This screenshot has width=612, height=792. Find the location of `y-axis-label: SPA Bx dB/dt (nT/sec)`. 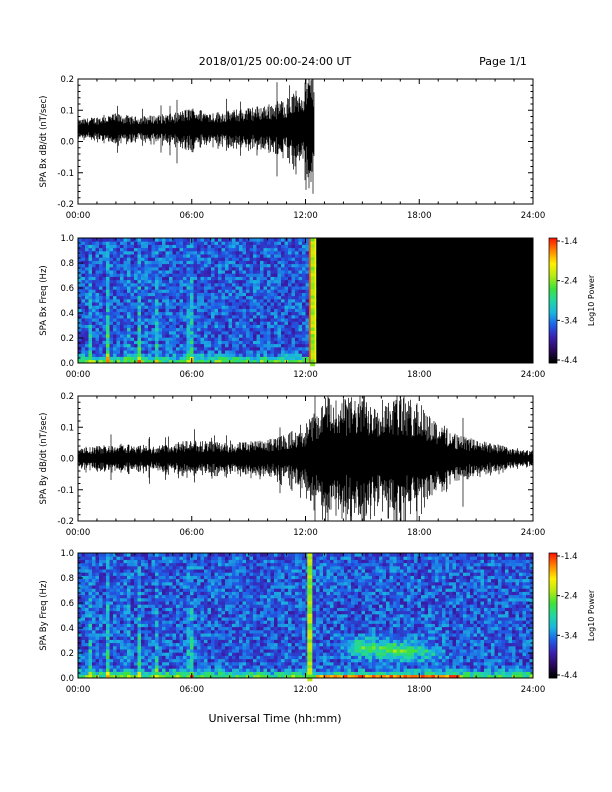

y-axis-label: SPA Bx dB/dt (nT/sec) is located at coordinates (44, 142).